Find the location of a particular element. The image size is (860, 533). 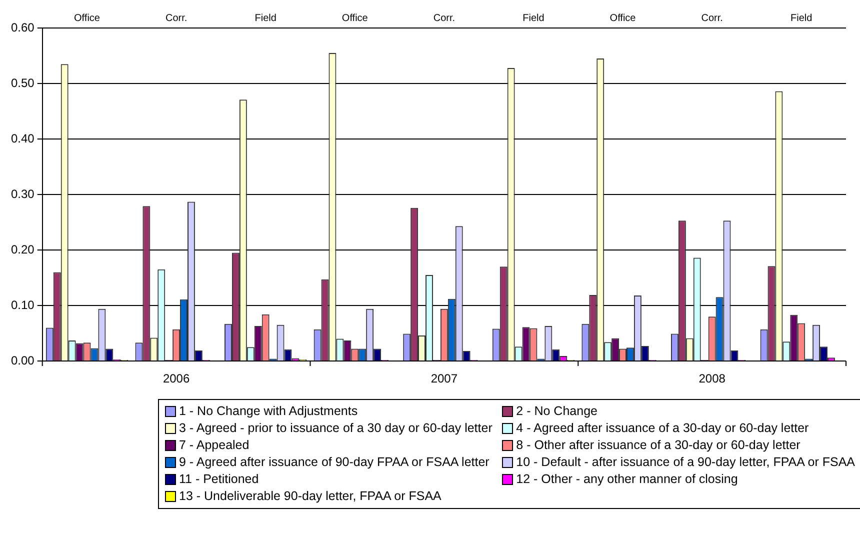

legend-label: 3 - Agreed - prior to issuance of a 30 day or 60-day letter is located at coordinates (335, 428).